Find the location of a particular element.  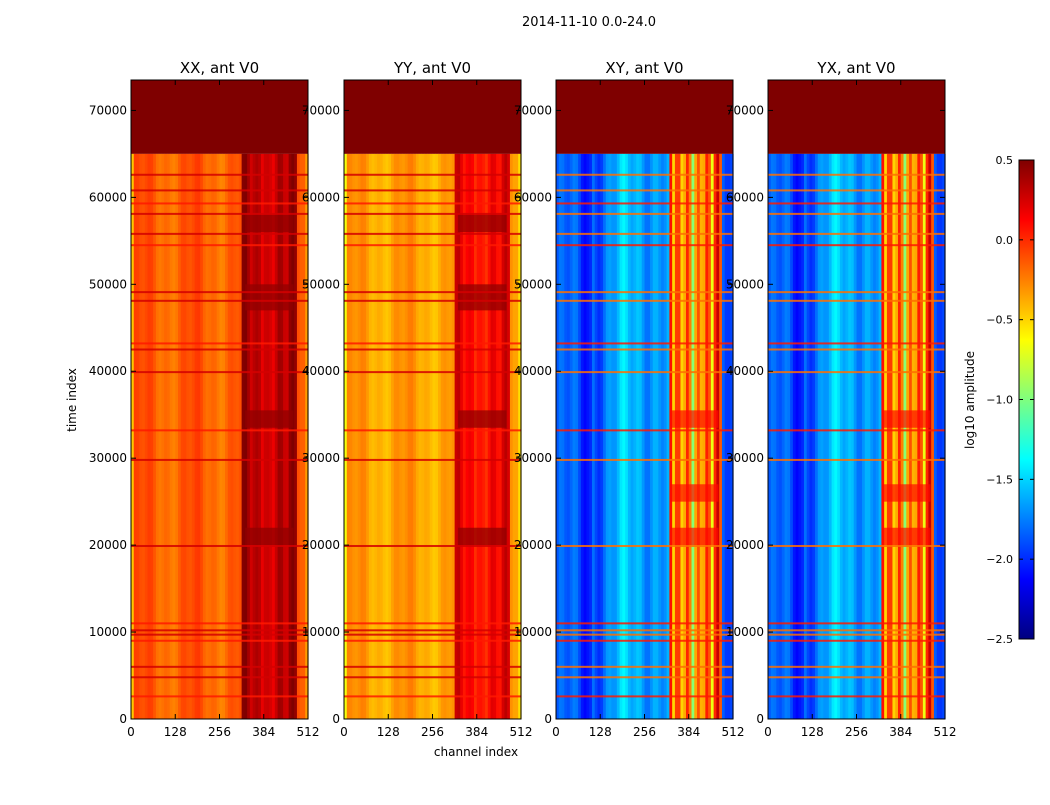

x-tick-label: 0 is located at coordinates (131, 732).